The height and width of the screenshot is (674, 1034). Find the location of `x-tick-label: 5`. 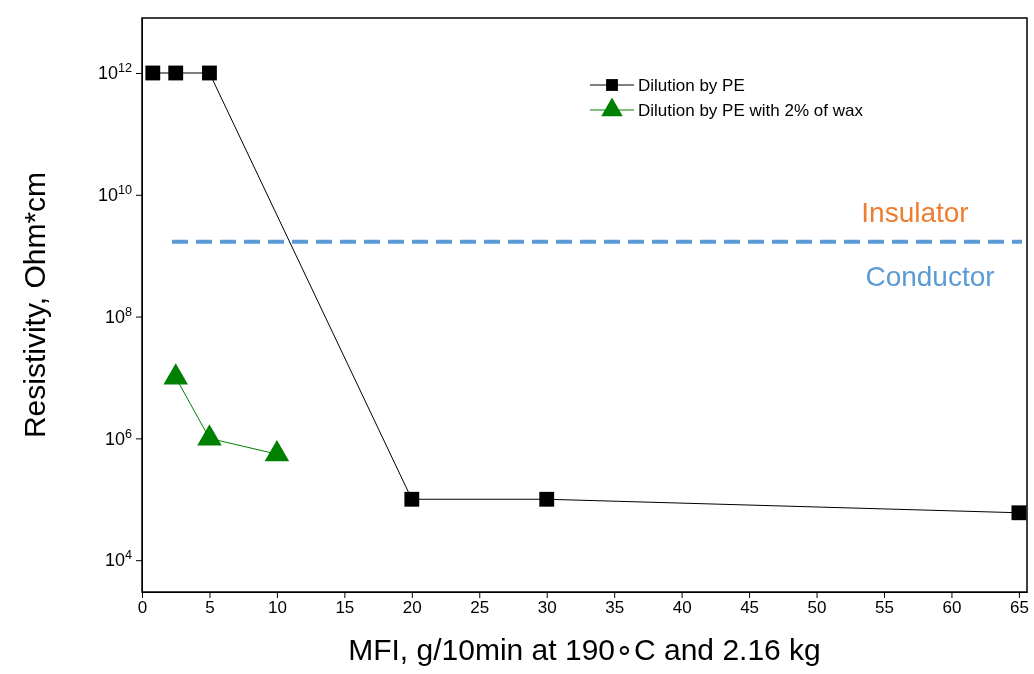

x-tick-label: 5 is located at coordinates (210, 608).